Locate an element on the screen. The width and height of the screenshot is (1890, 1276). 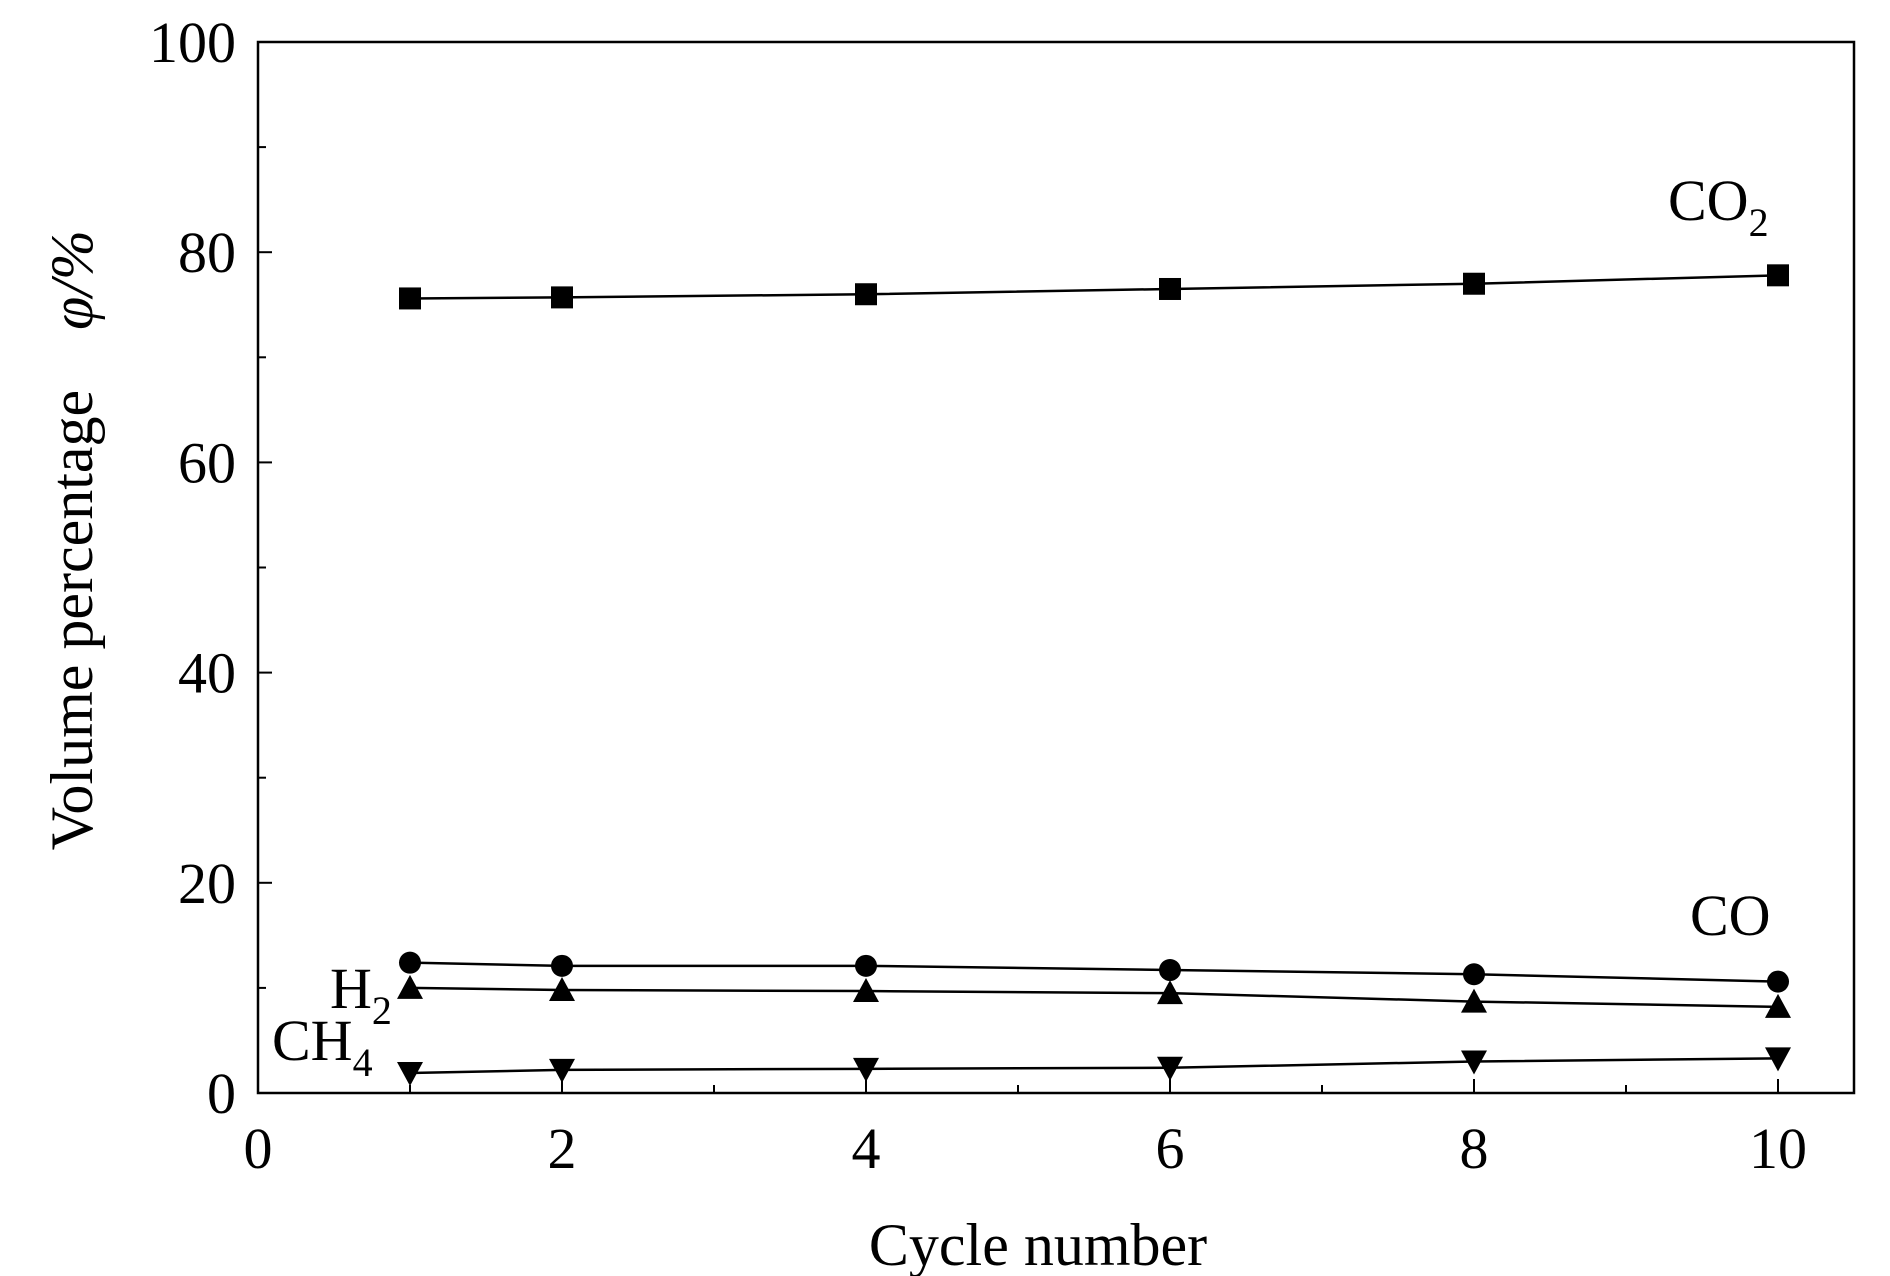
y-tick-label: 80 is located at coordinates (207, 252).